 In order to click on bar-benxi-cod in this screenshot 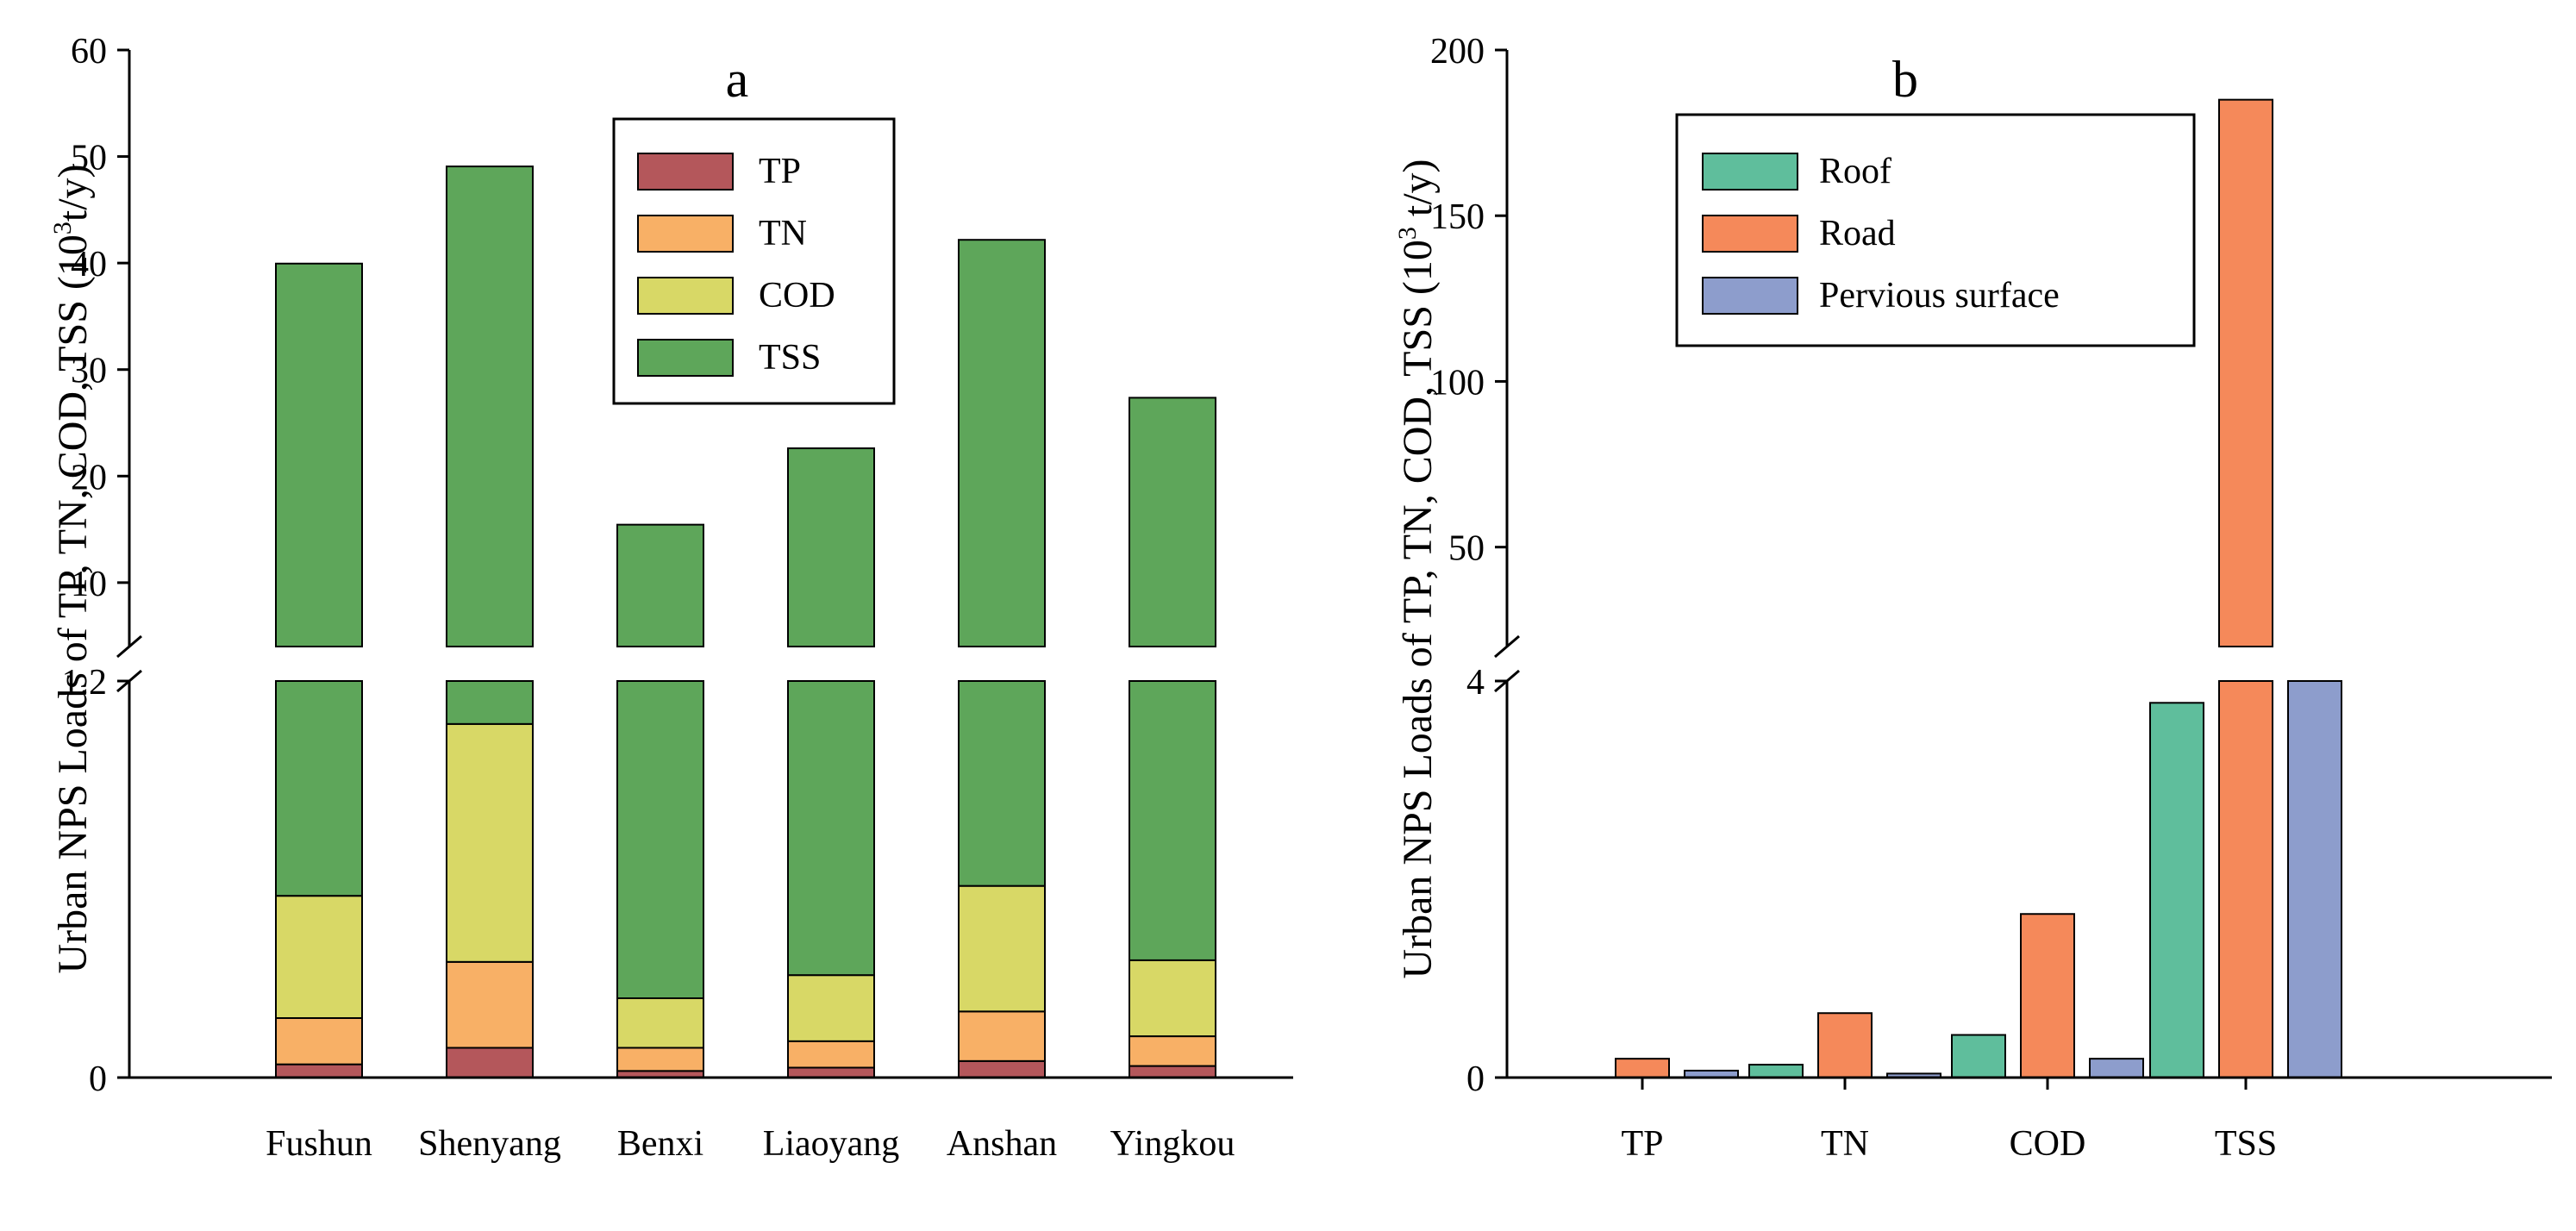, I will do `click(660, 1023)`.